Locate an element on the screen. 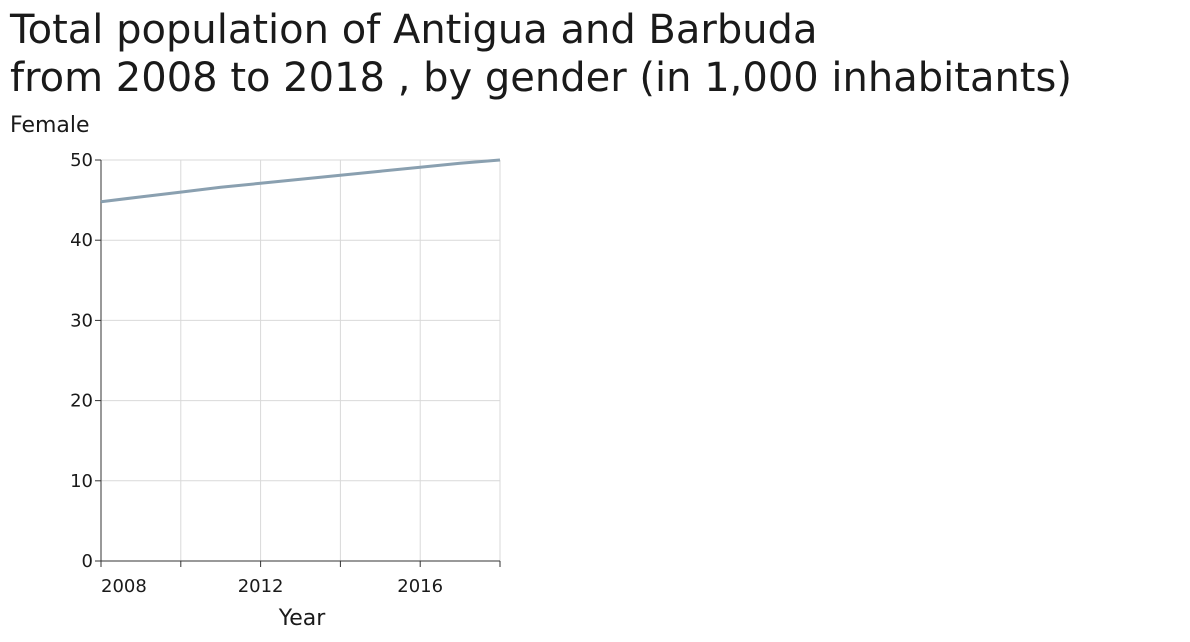  y-axis-title: Female is located at coordinates (50, 125).